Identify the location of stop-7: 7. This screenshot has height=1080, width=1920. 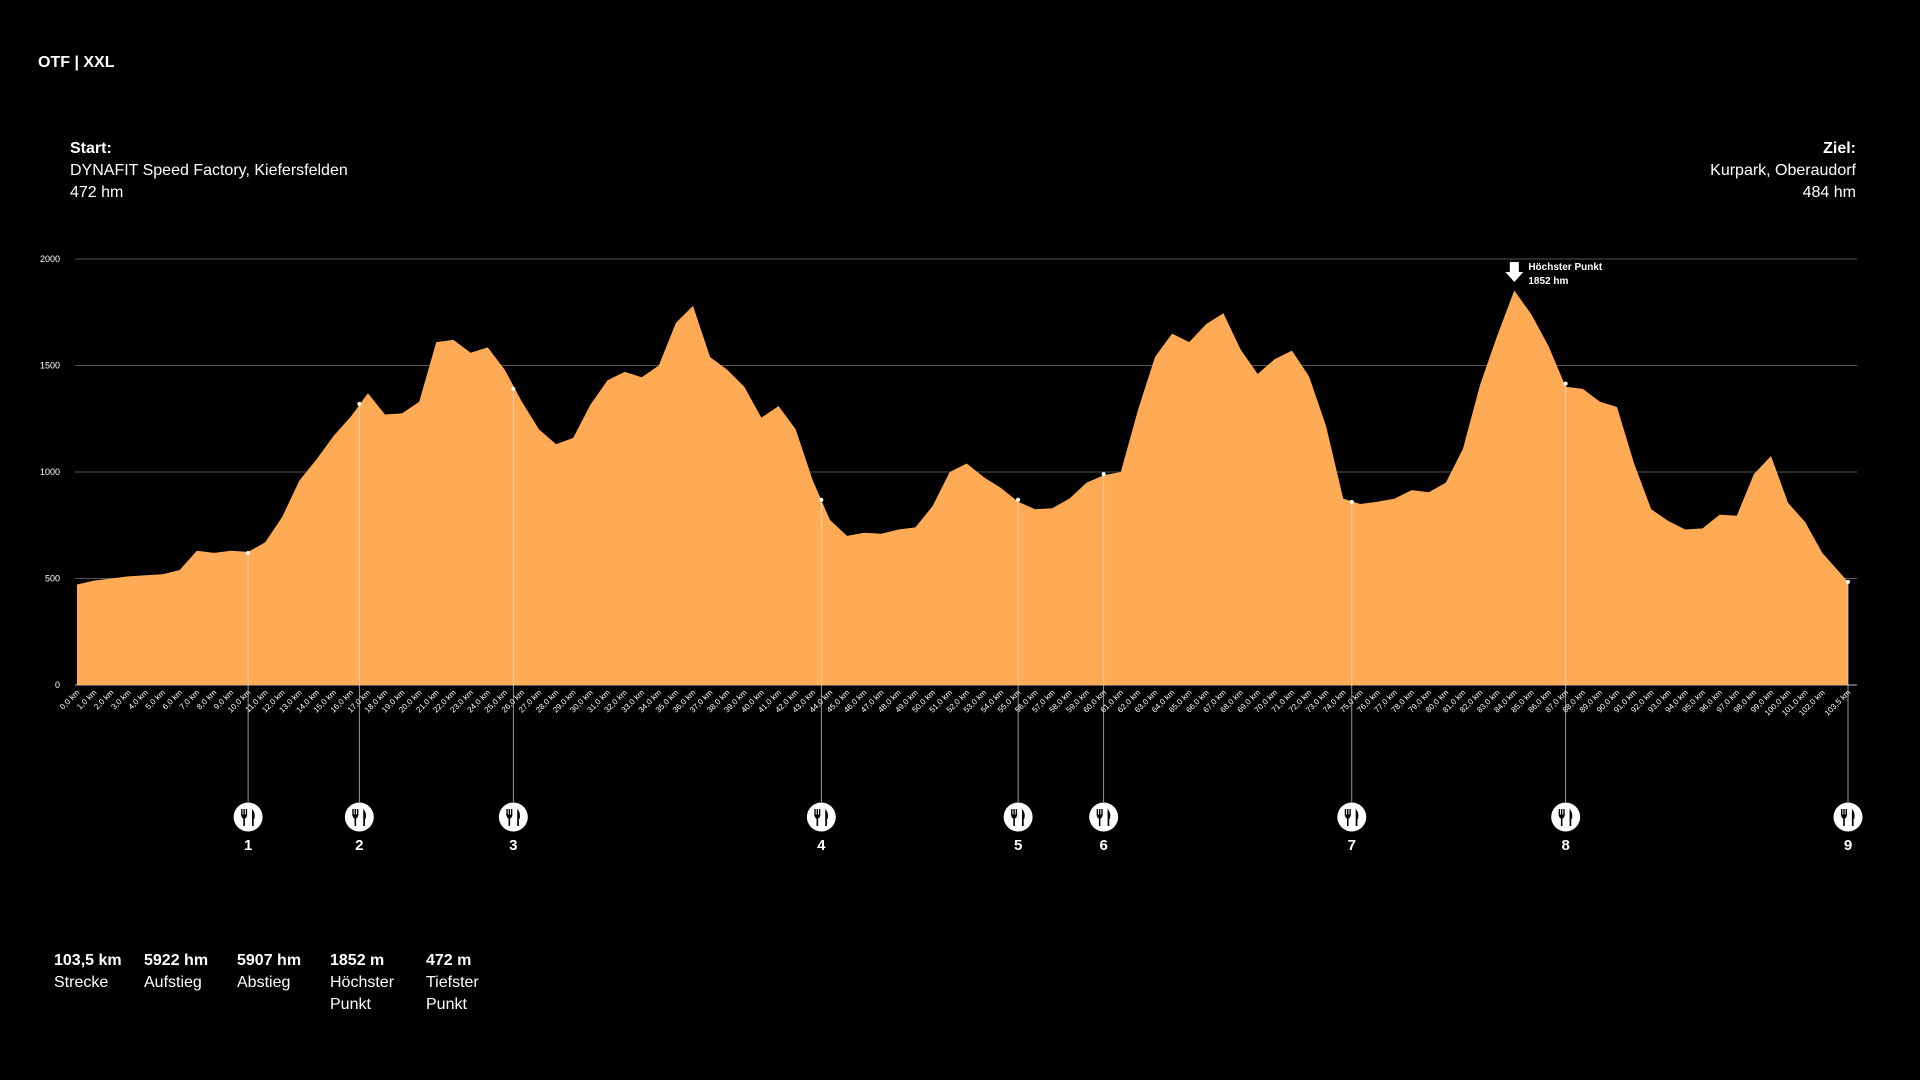
(1352, 676).